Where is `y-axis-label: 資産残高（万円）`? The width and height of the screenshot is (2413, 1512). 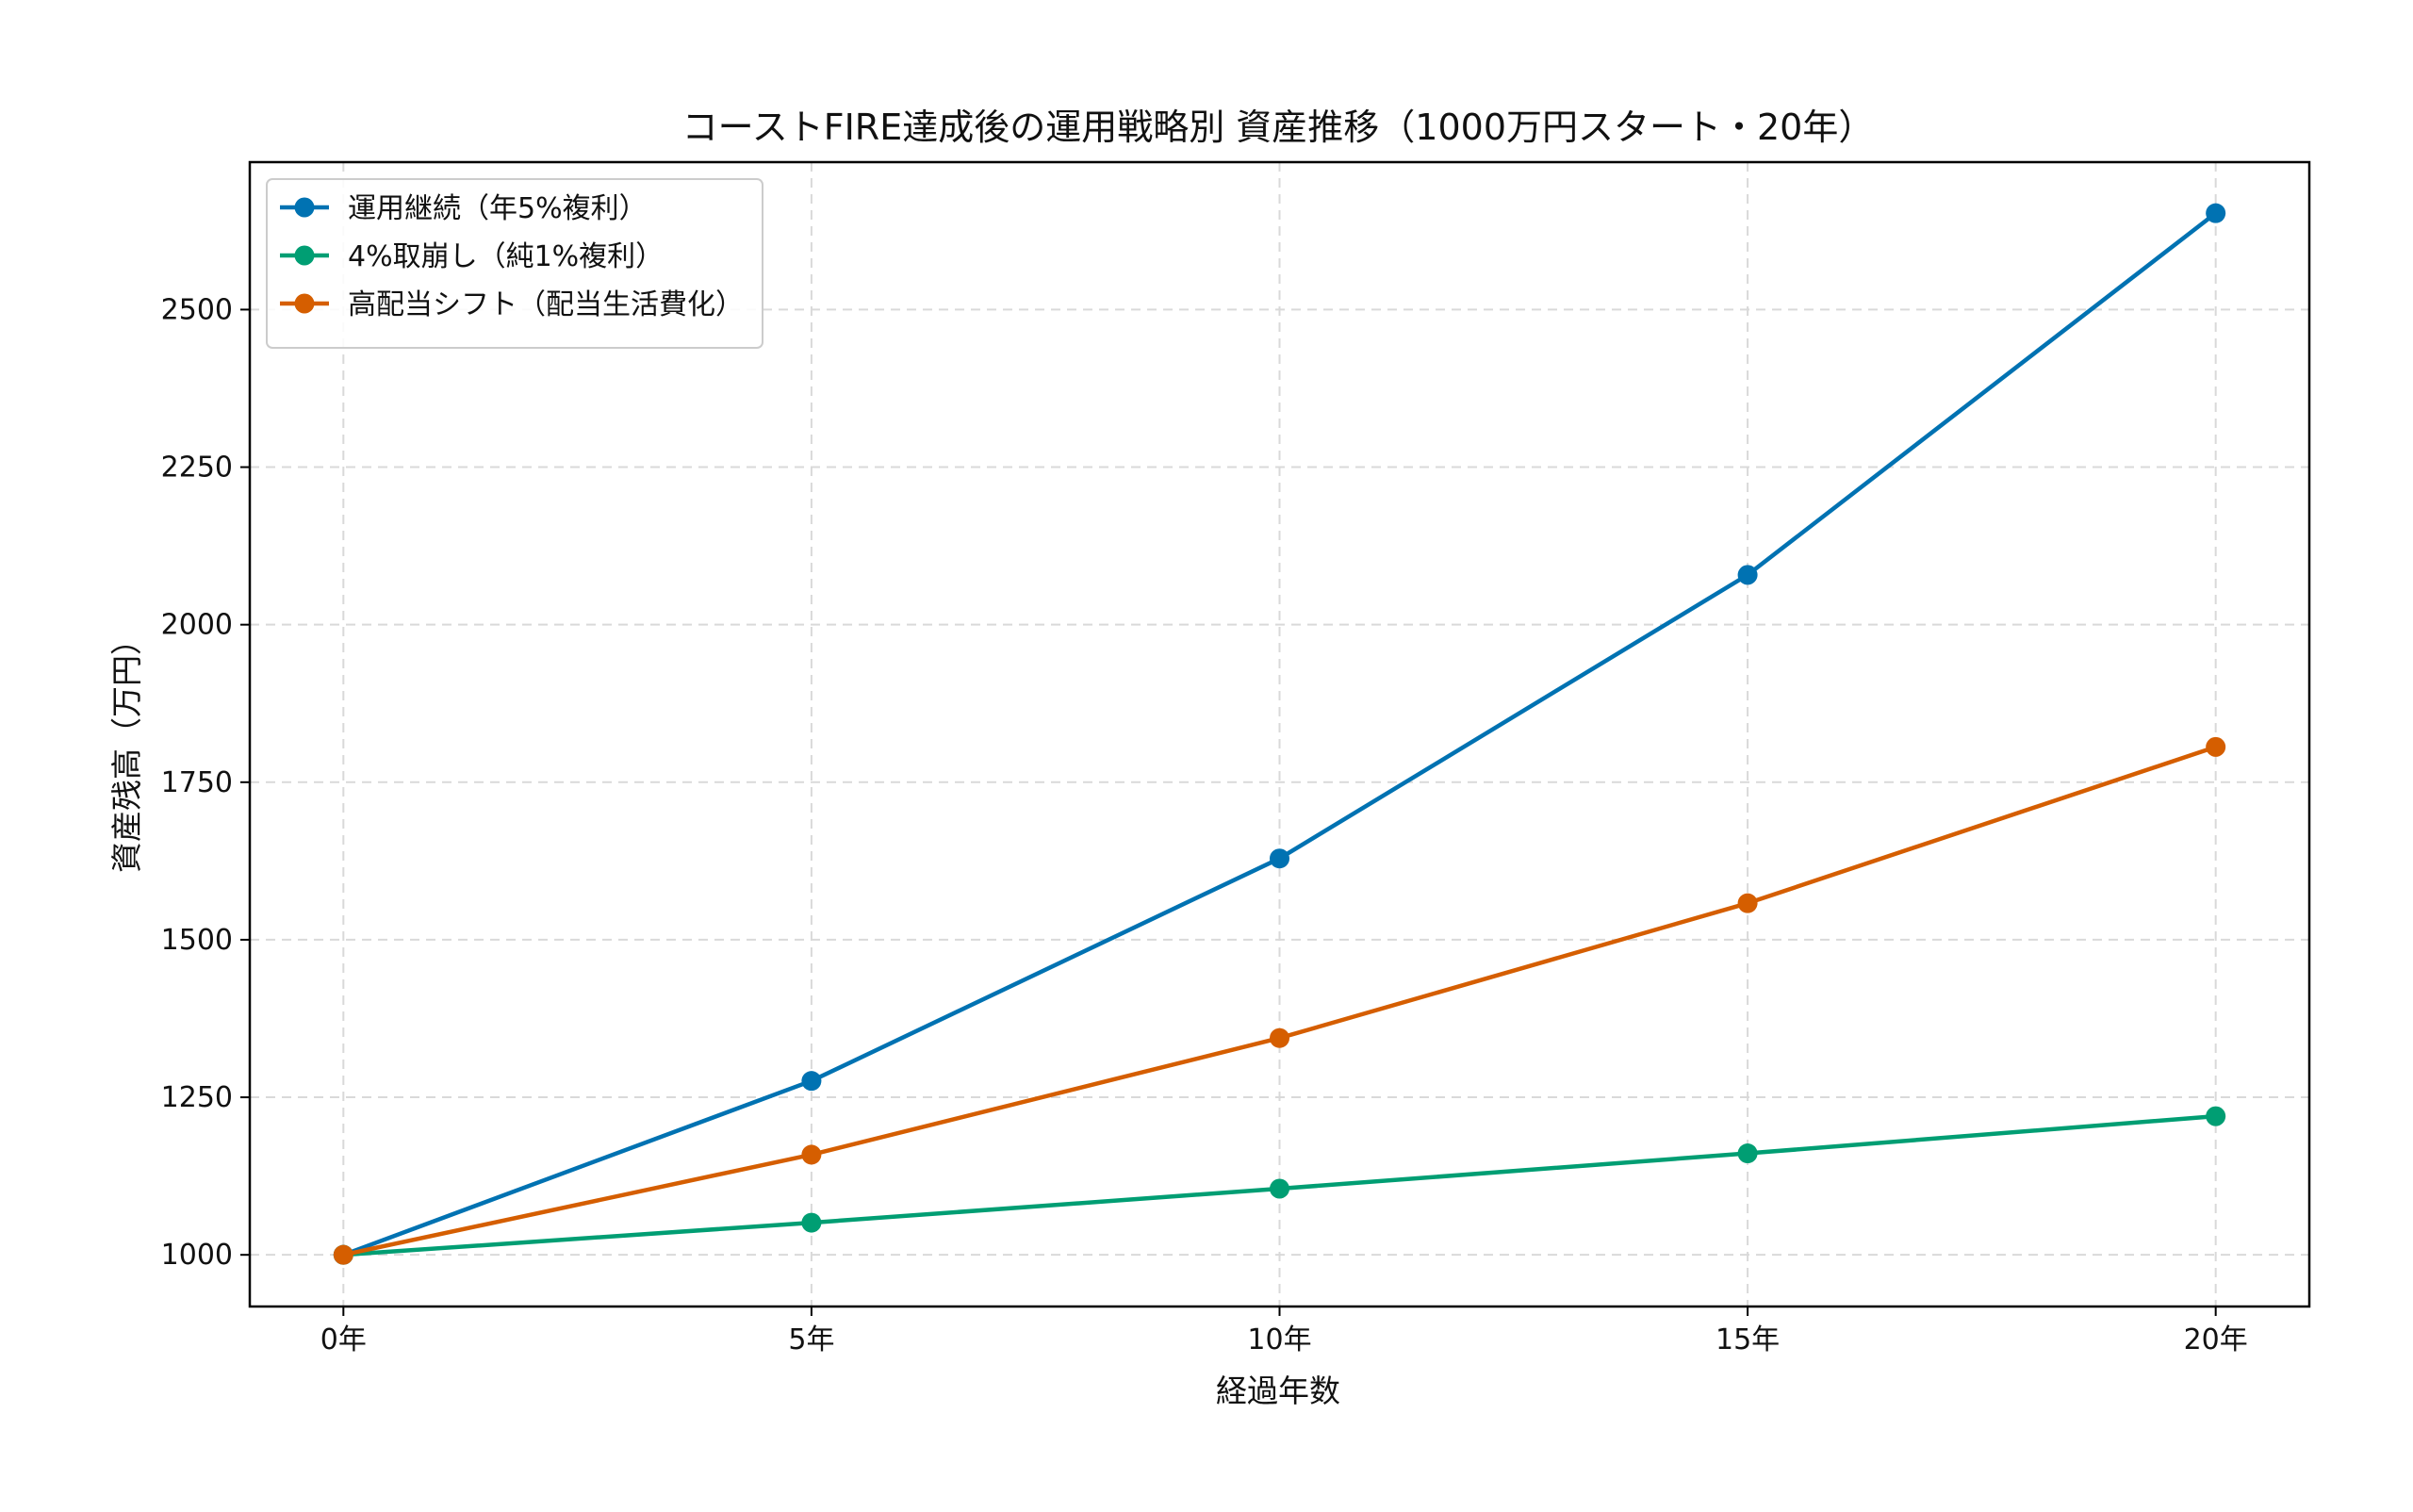 y-axis-label: 資産残高（万円） is located at coordinates (126, 749).